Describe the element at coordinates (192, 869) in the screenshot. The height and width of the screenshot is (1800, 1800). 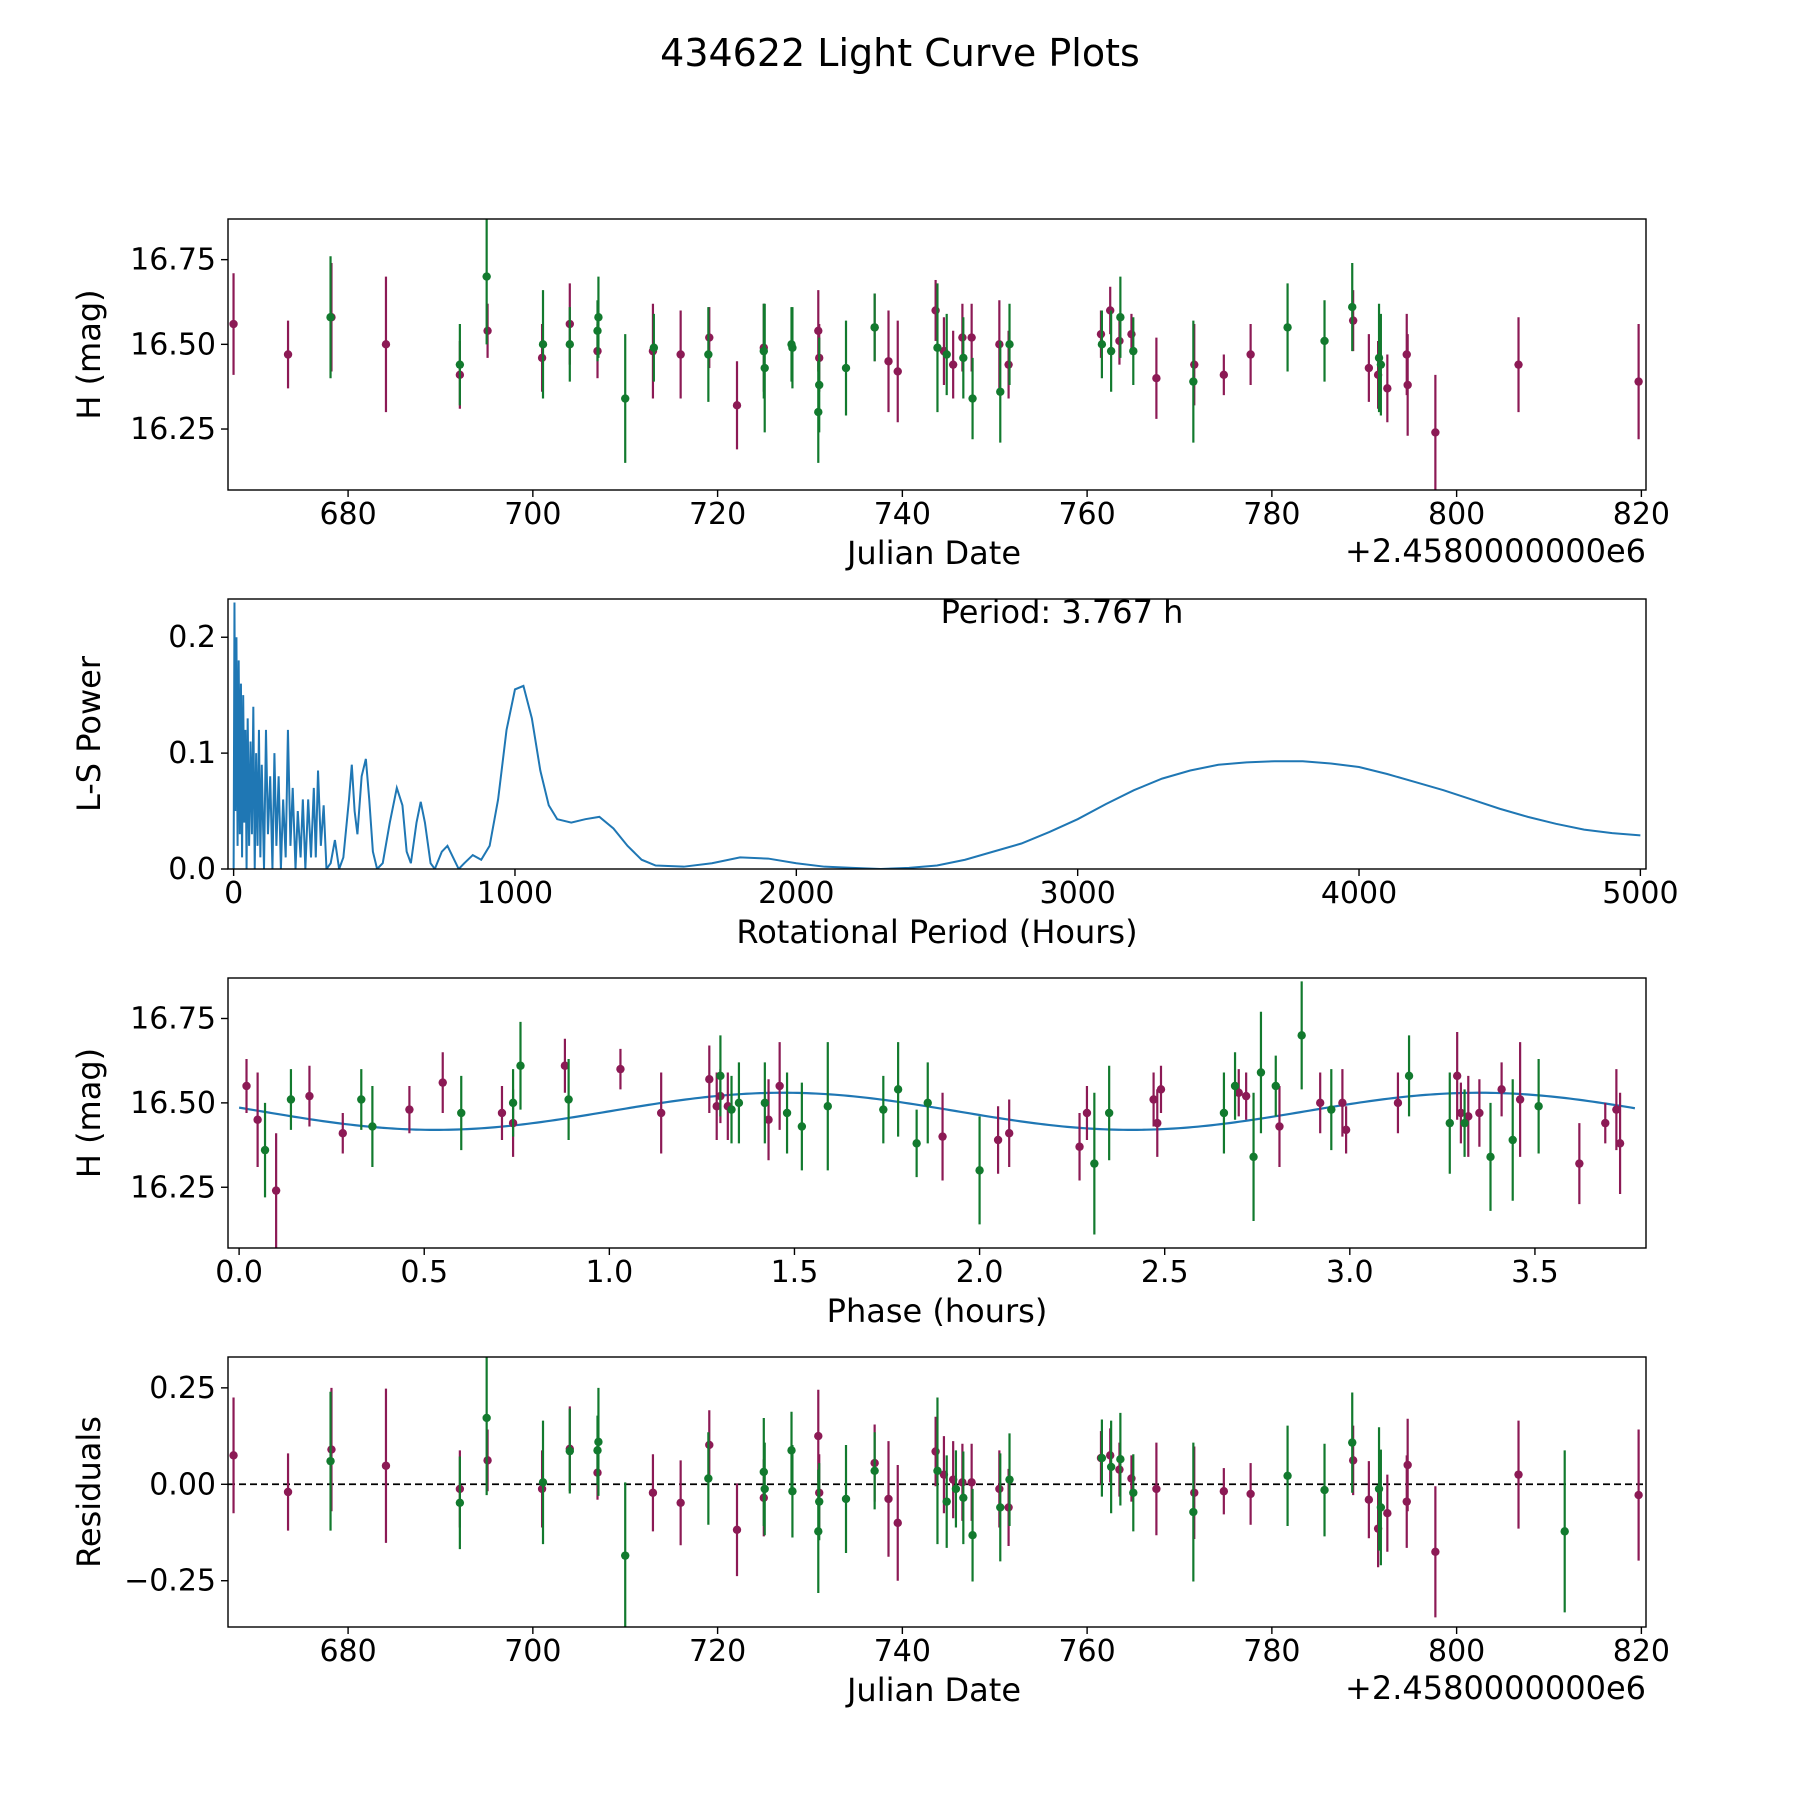
I see `y-tick-label: 0.0` at that location.